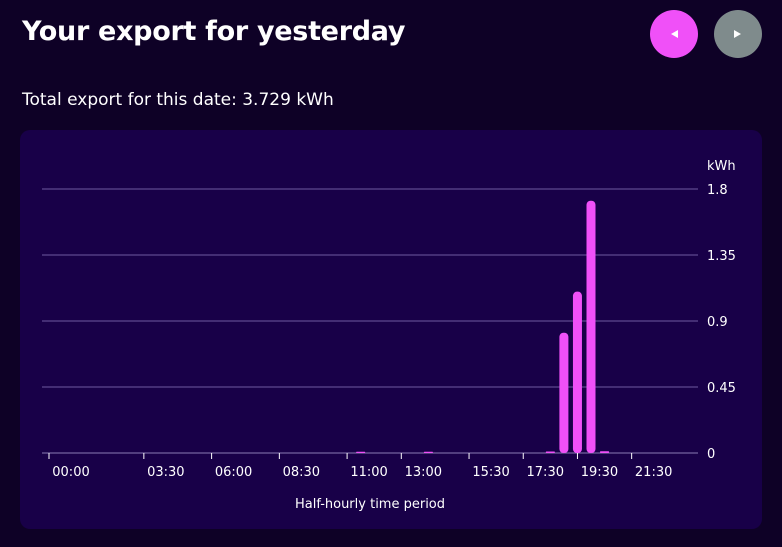  I want to click on next-day-button, so click(738, 34).